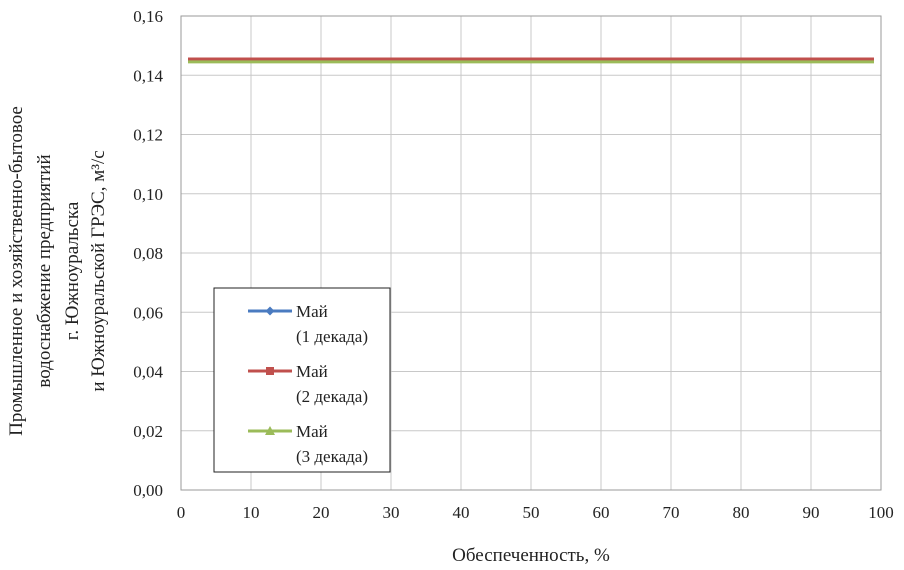 The height and width of the screenshot is (570, 904). Describe the element at coordinates (321, 512) in the screenshot. I see `x-tick-label: 20` at that location.